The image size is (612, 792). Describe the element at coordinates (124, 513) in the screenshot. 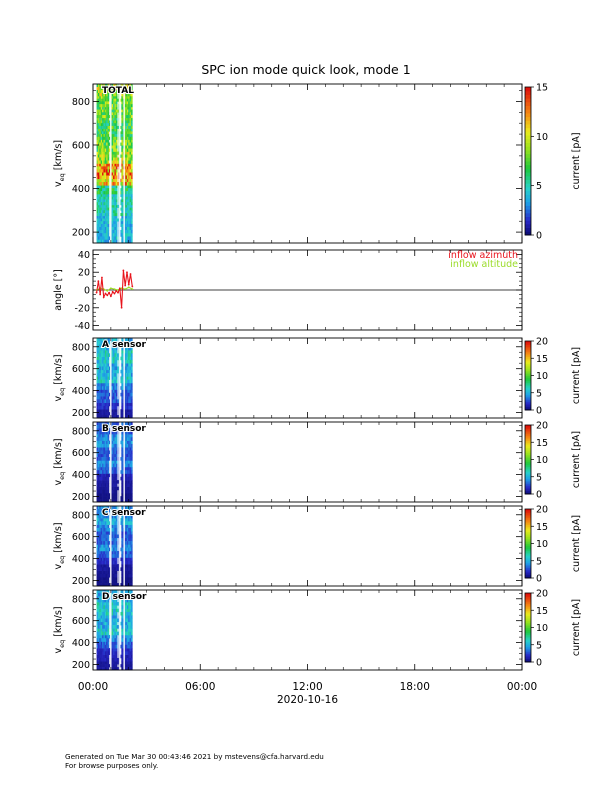

I see `panel-label: C sensor` at that location.